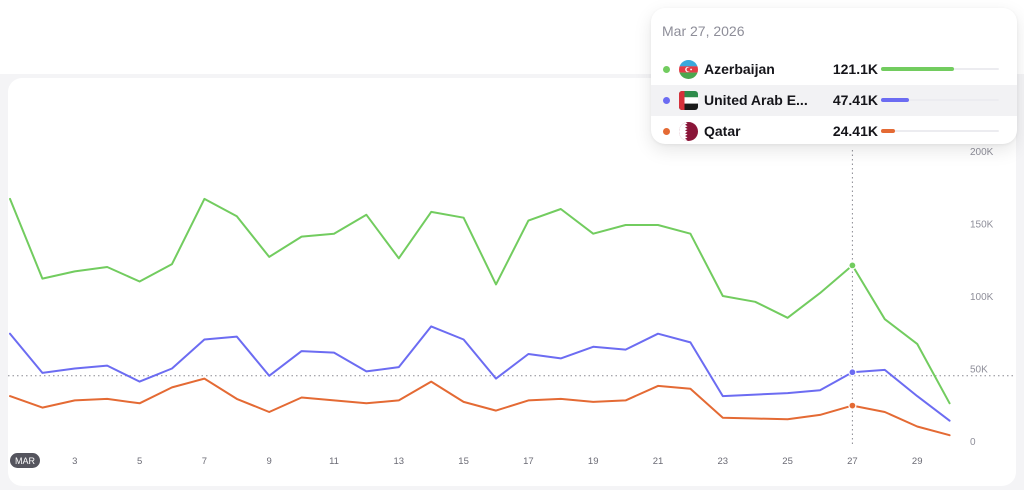 This screenshot has width=1024, height=490. What do you see at coordinates (739, 69) in the screenshot?
I see `tooltip-country-name: Azerbaijan` at bounding box center [739, 69].